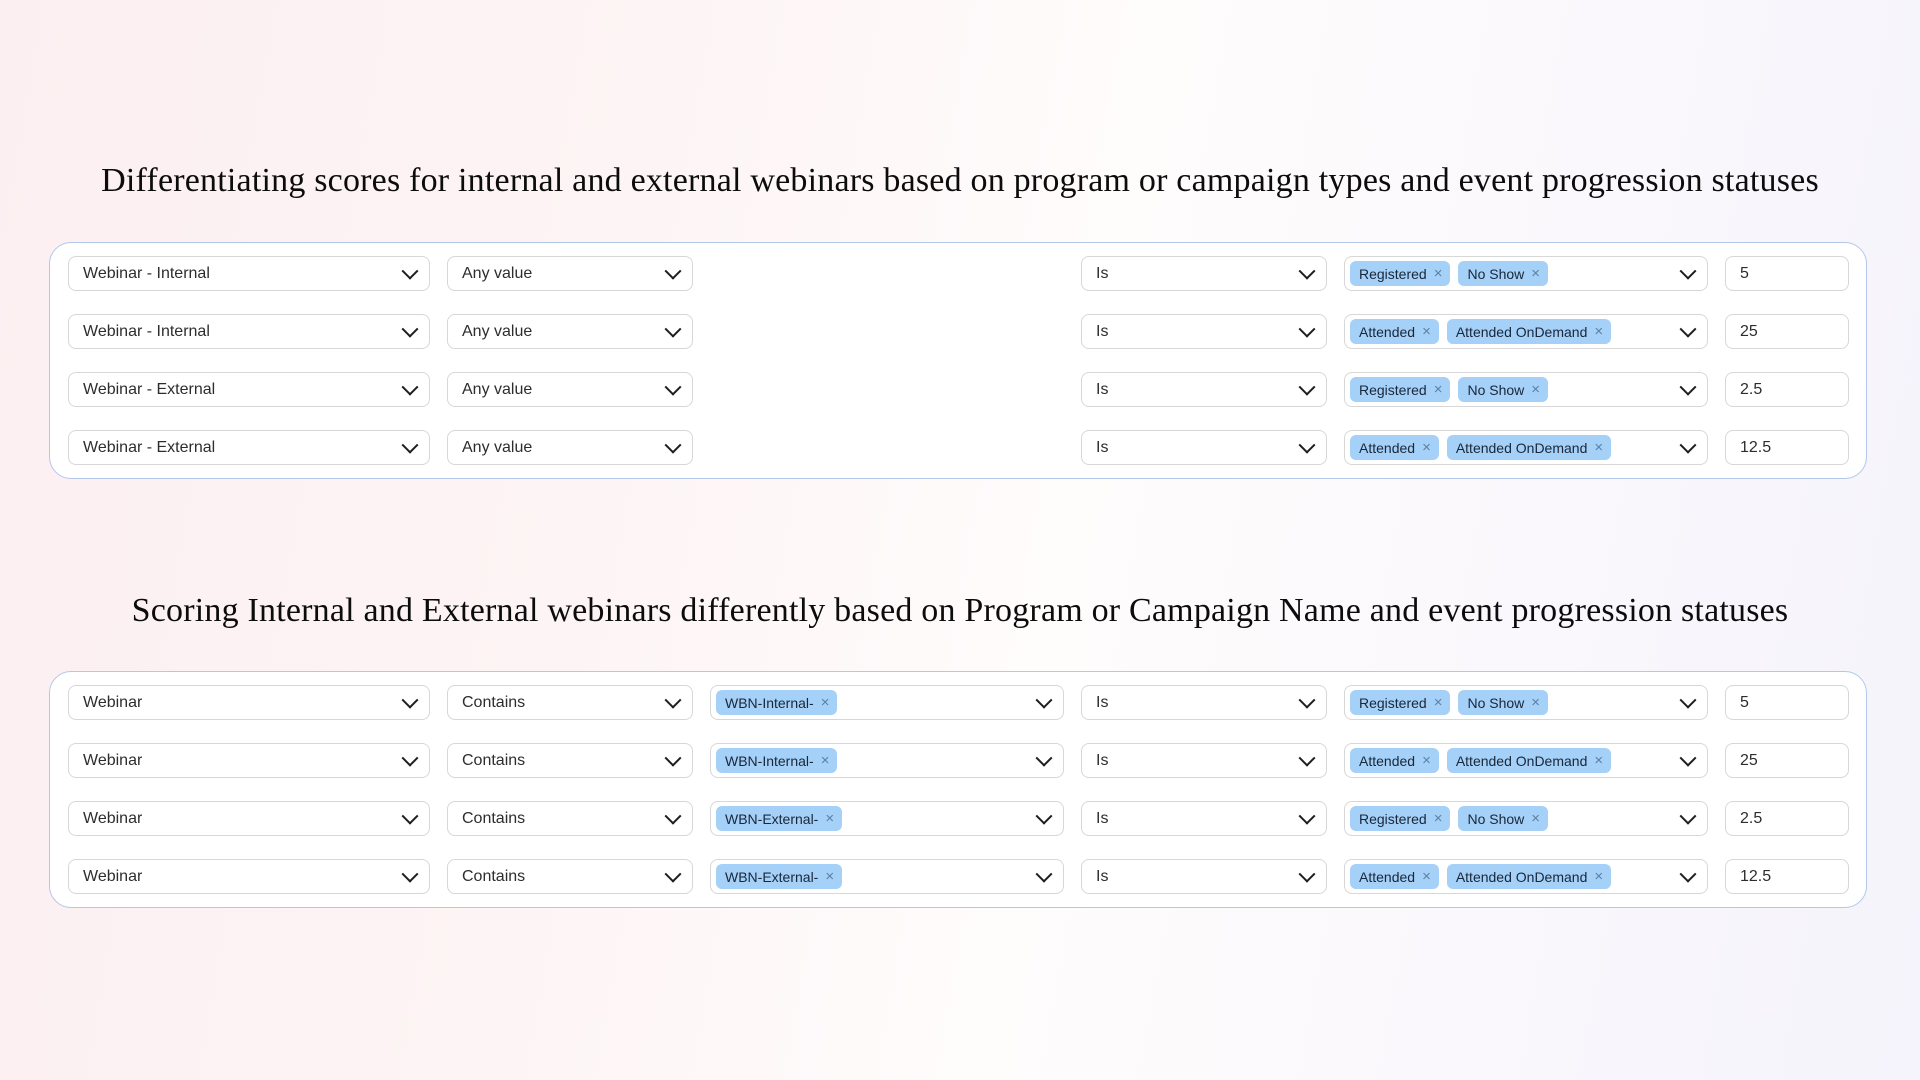 Image resolution: width=1920 pixels, height=1080 pixels. I want to click on tag-pill: Attended ×, so click(1394, 447).